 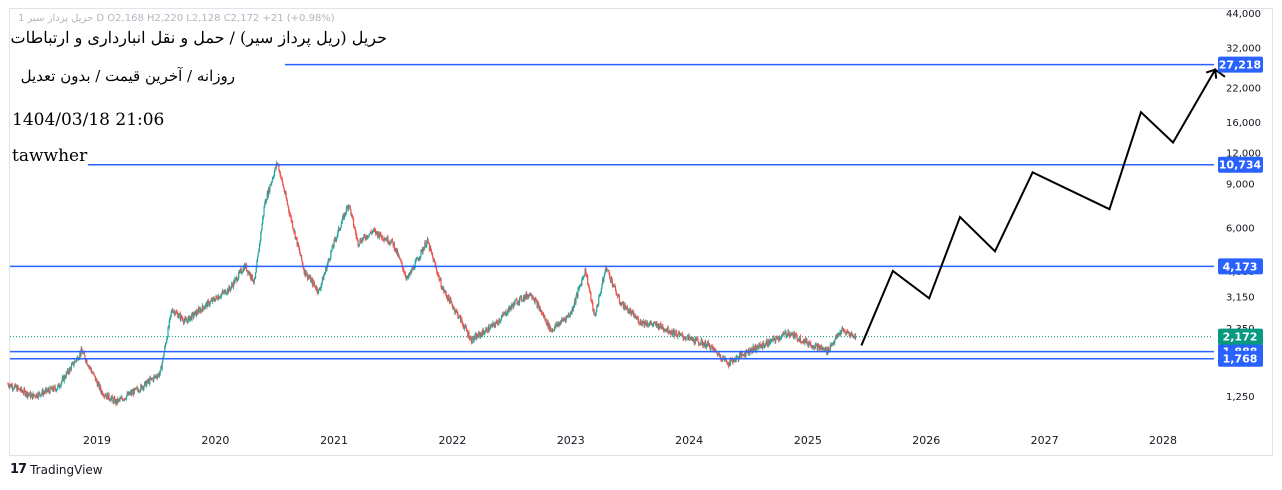 I want to click on y-tick-label: 32,000, so click(x=1243, y=48).